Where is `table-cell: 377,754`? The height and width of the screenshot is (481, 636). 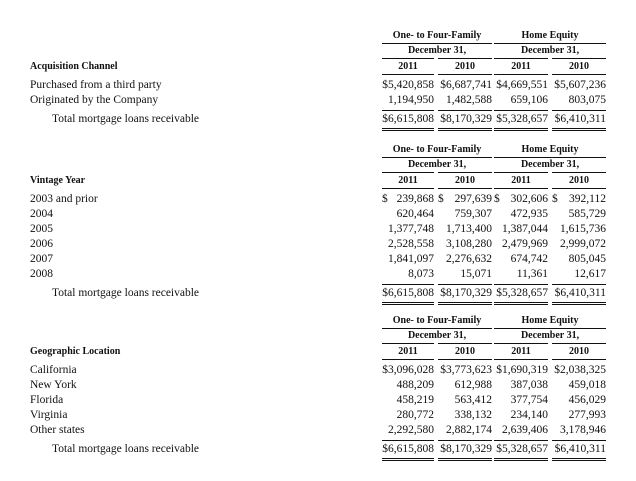
table-cell: 377,754 is located at coordinates (529, 400).